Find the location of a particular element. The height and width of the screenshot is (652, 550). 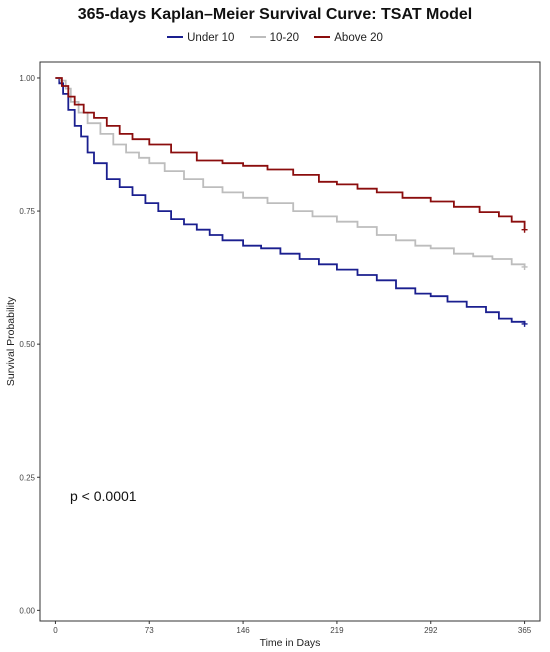

y-tick-label: 0.00 is located at coordinates (27, 610).